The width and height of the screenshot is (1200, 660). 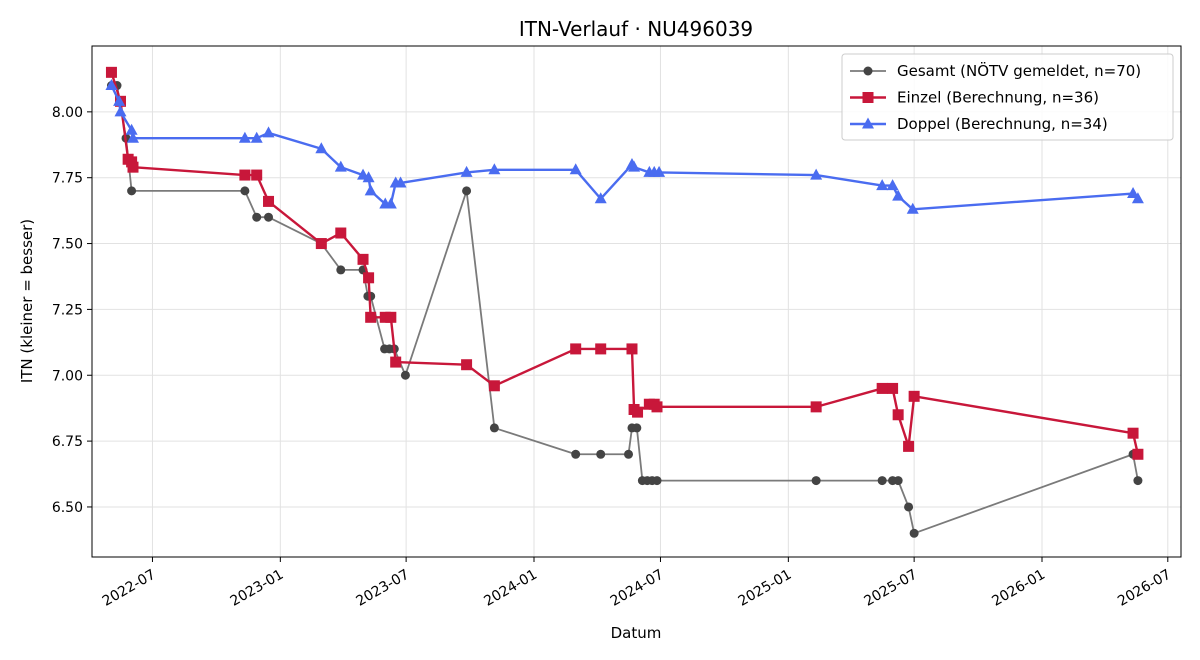 I want to click on chart-title: ITN-Verlauf · NU496039, so click(x=636, y=29).